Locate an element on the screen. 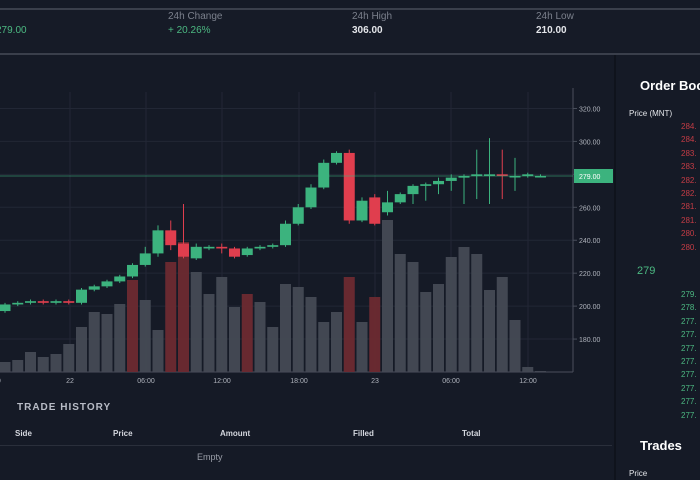 This screenshot has width=700, height=480. trades-price-header: Price is located at coordinates (638, 473).